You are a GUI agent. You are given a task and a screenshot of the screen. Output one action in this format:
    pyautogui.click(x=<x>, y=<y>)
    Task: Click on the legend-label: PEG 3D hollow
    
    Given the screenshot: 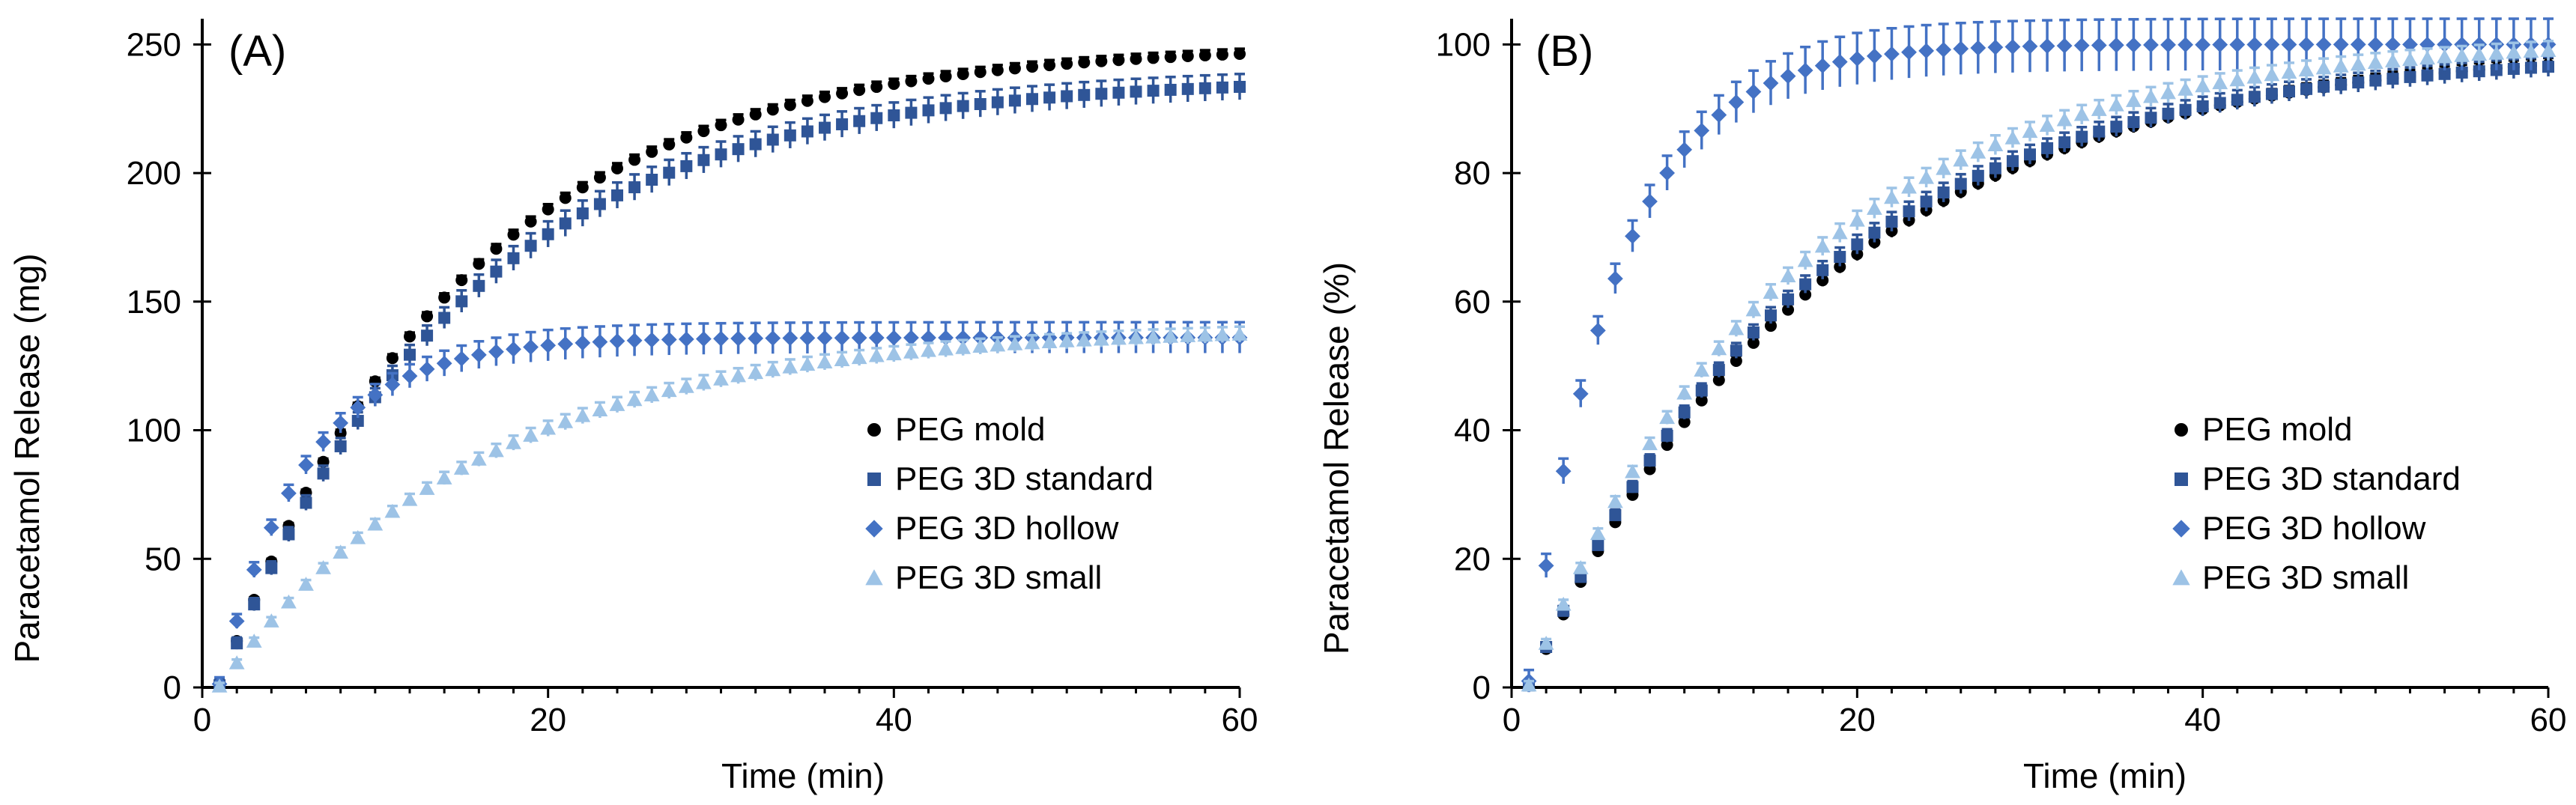 What is the action you would take?
    pyautogui.click(x=2314, y=528)
    